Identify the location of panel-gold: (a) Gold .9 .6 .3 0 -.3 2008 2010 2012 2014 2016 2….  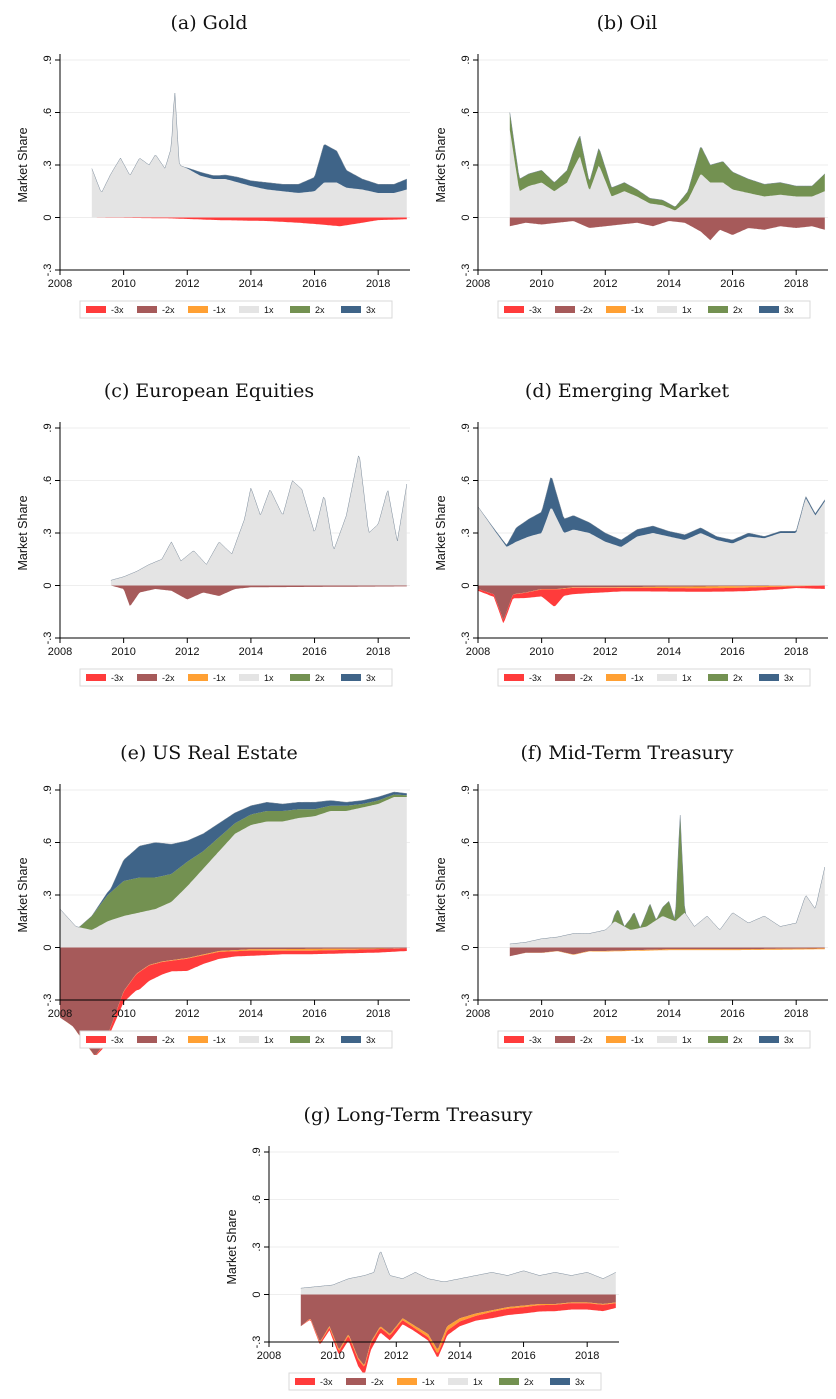
(209, 162).